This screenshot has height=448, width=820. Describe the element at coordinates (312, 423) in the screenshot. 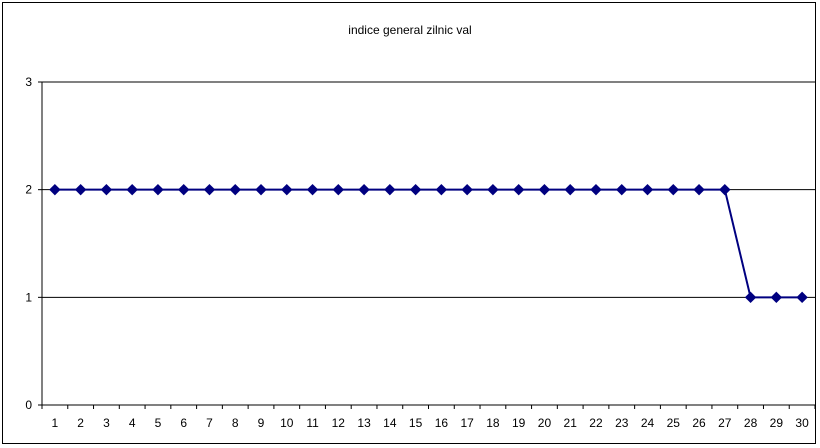

I see `x-tick-label-11: 11` at that location.